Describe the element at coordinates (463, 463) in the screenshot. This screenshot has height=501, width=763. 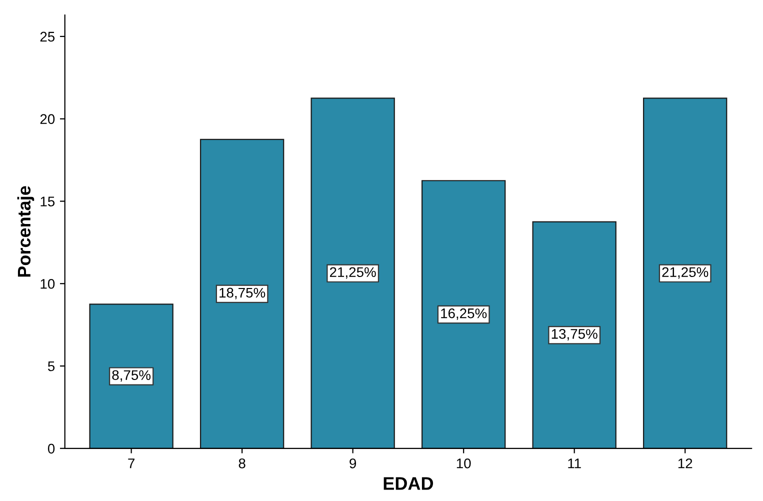
I see `x-tick-label: 10` at that location.